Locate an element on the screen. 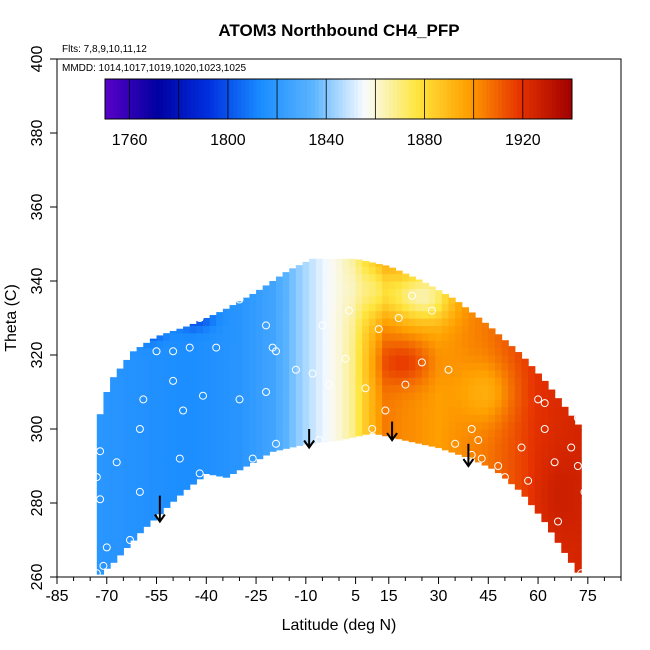  y-tick-label: 280 is located at coordinates (37, 503).